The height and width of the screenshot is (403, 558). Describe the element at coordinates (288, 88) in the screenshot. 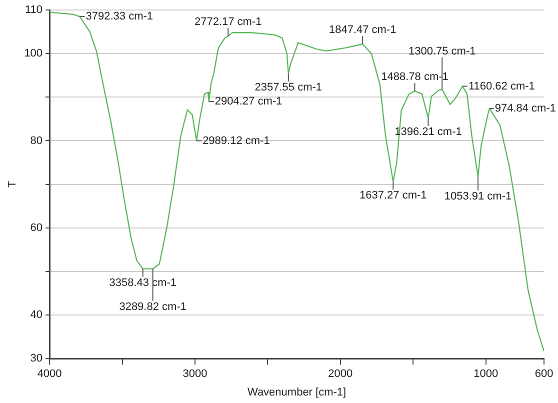

I see `annotation: 2357.55 cm-1` at that location.